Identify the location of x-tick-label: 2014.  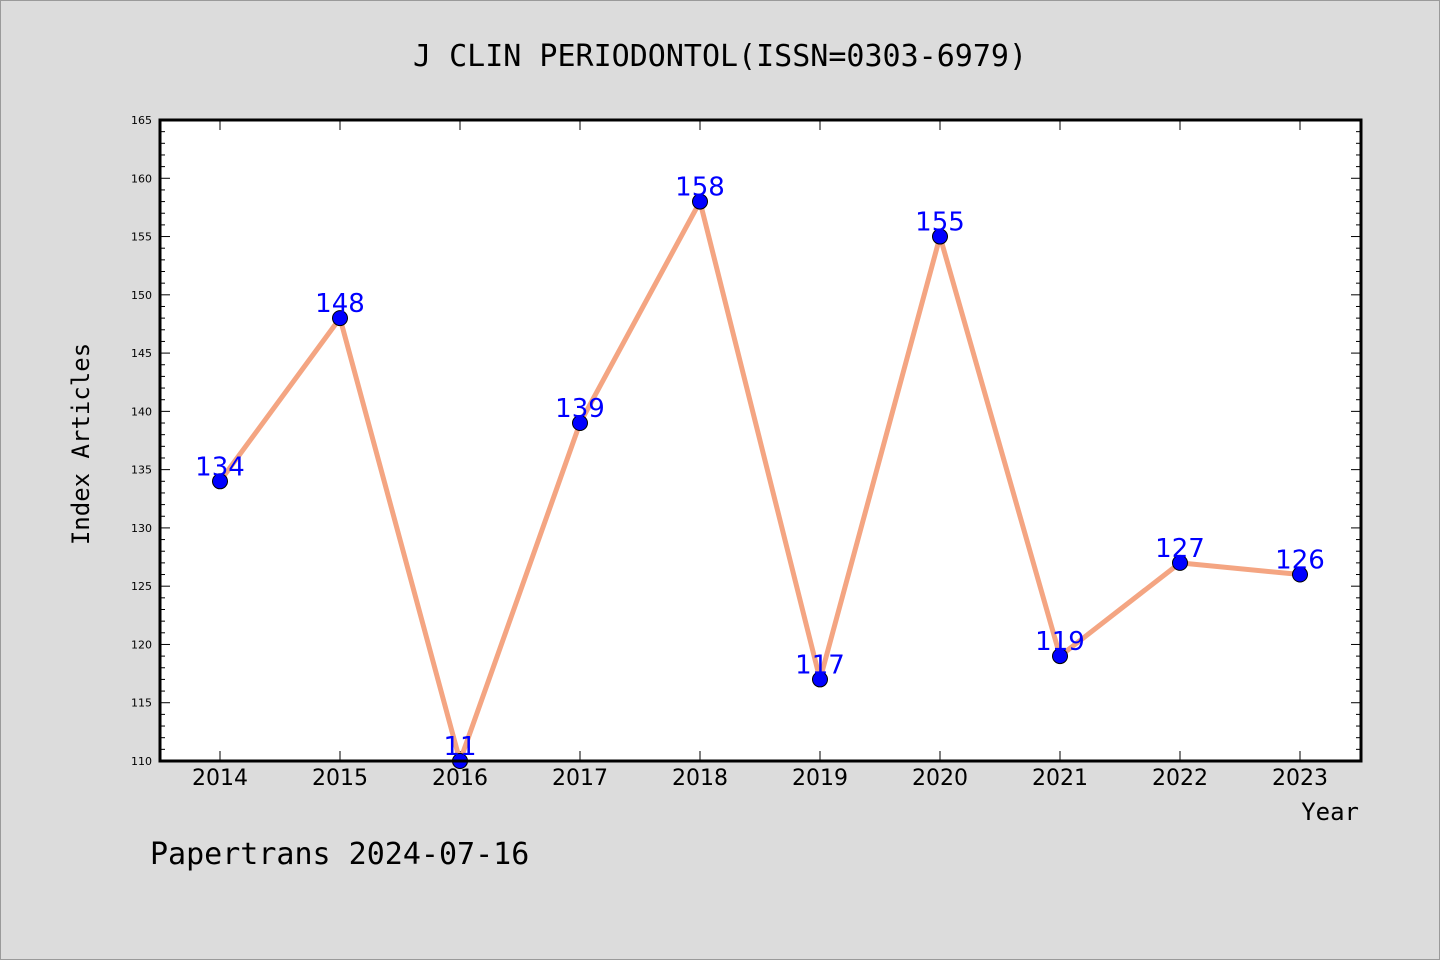
(220, 778).